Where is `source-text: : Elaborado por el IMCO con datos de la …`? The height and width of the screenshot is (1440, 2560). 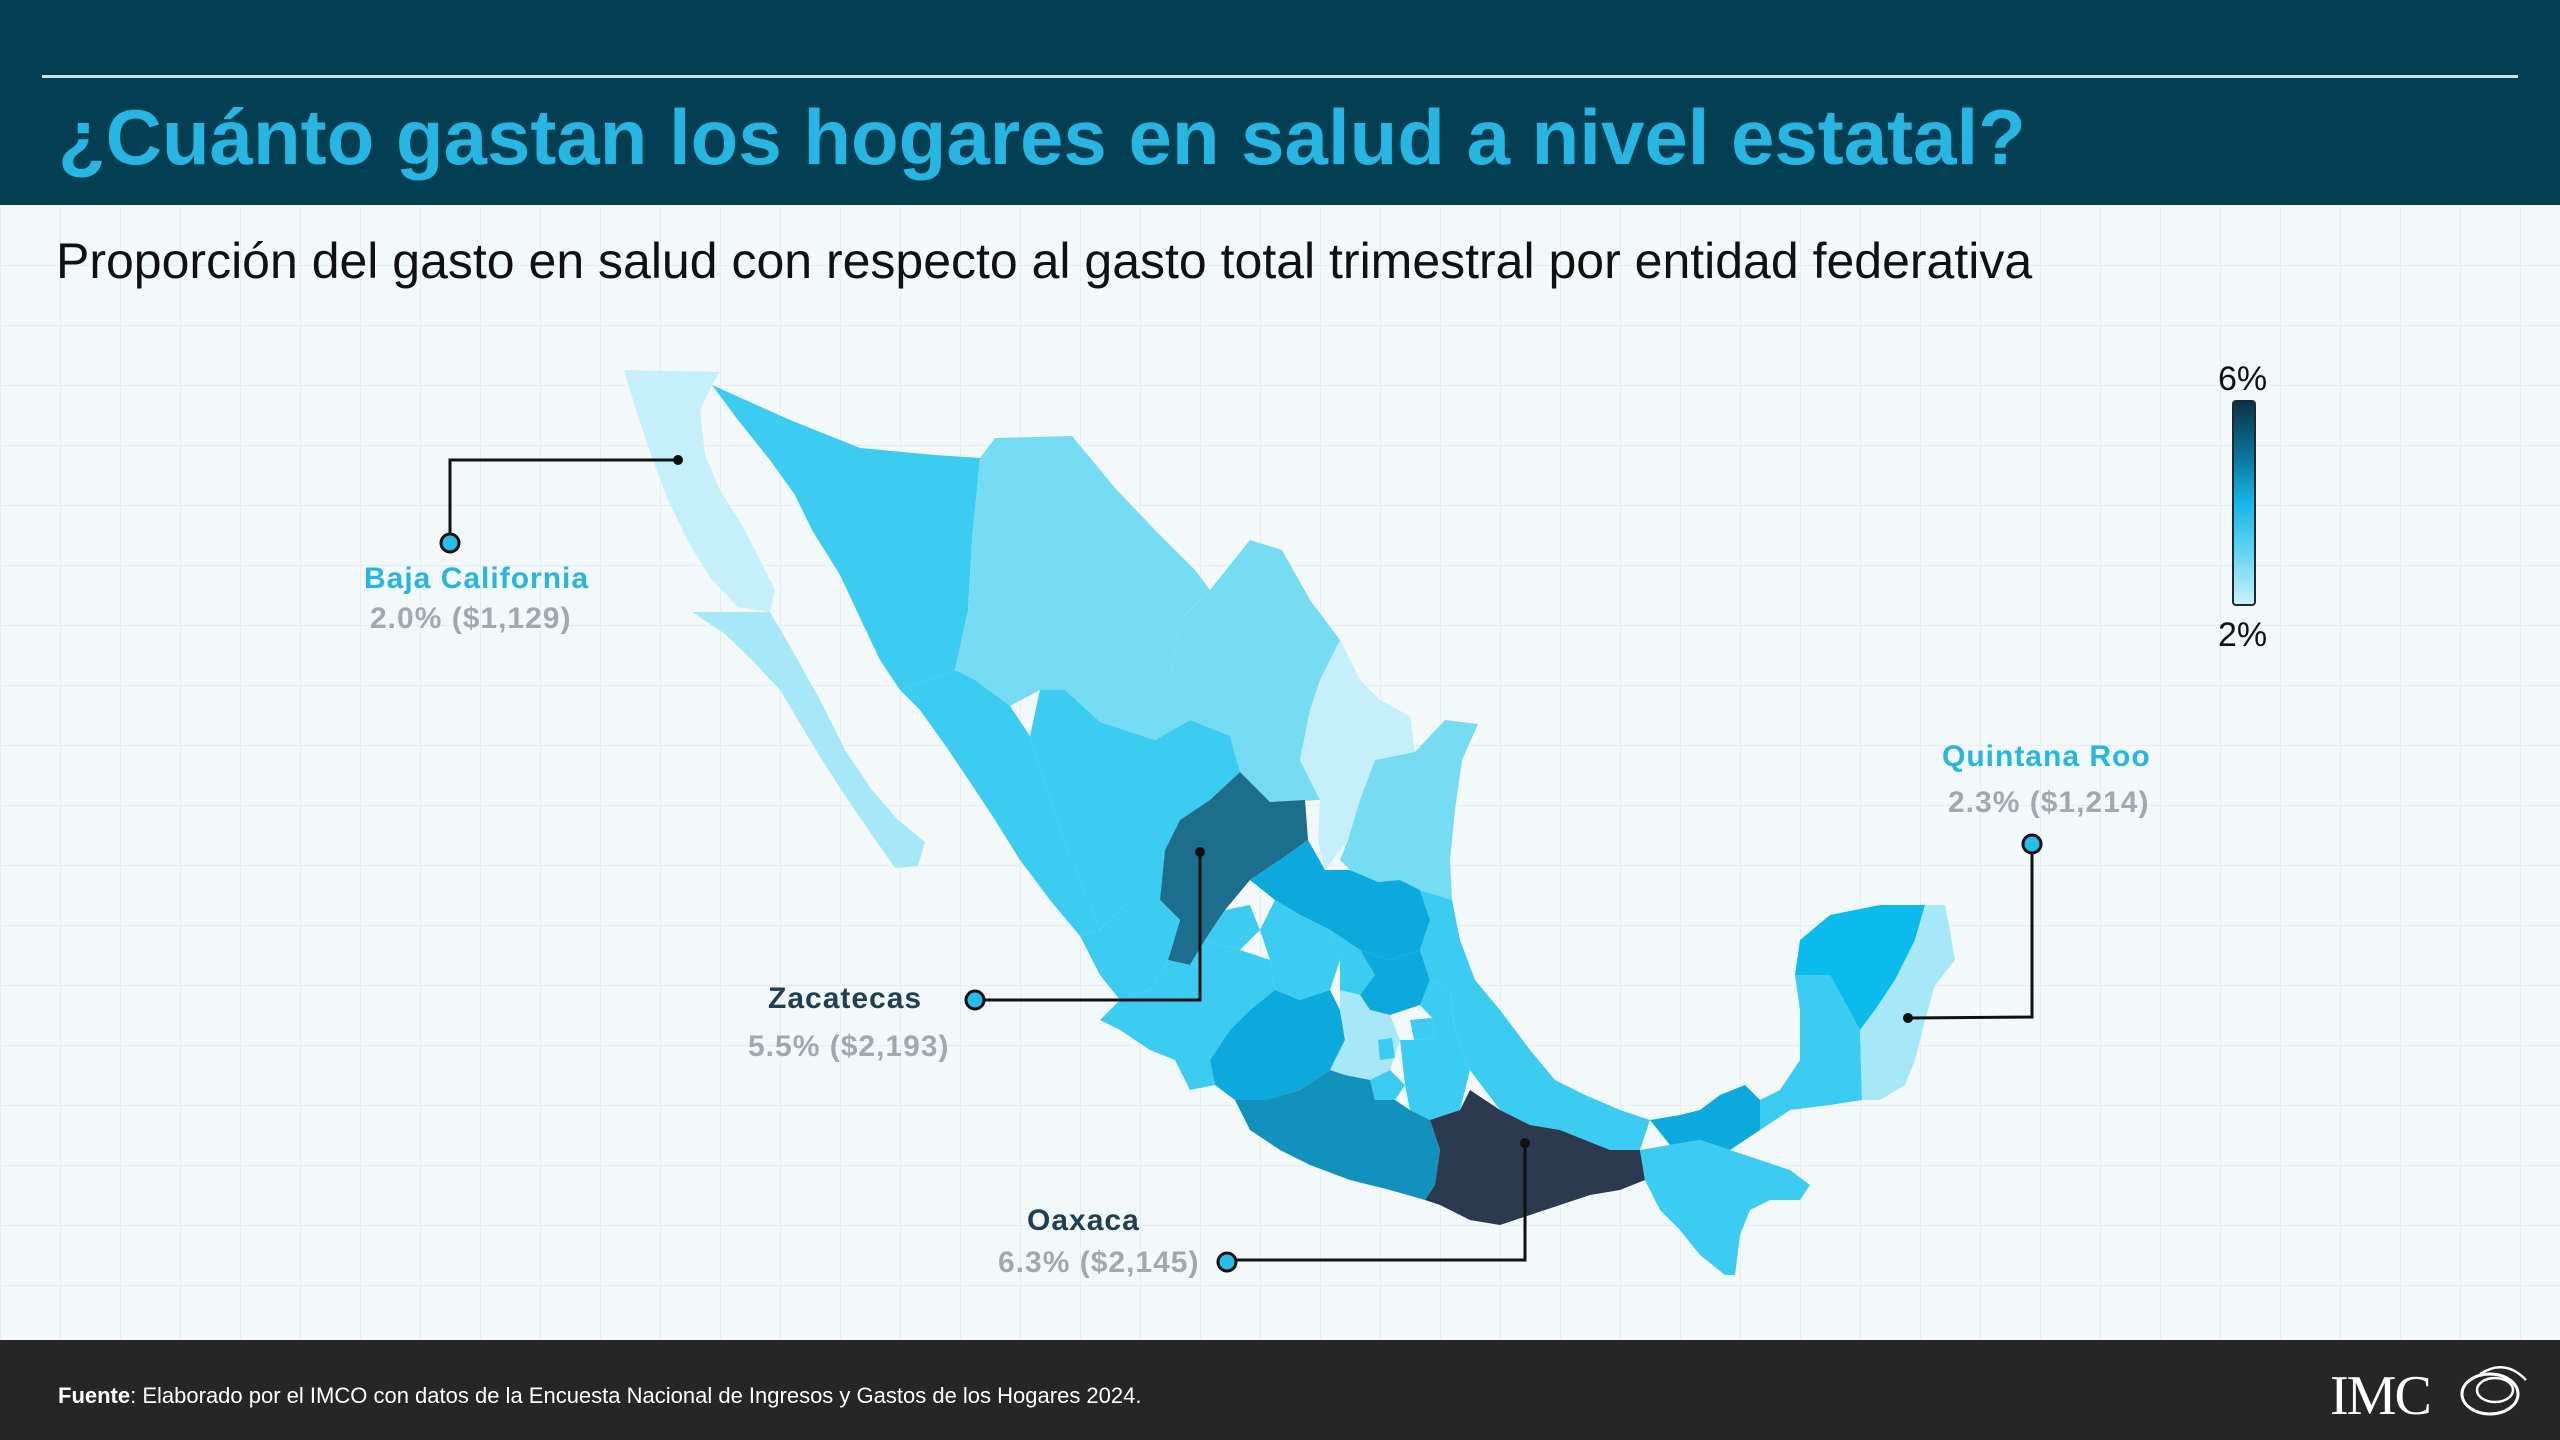
source-text: : Elaborado por el IMCO con datos de la … is located at coordinates (636, 1395).